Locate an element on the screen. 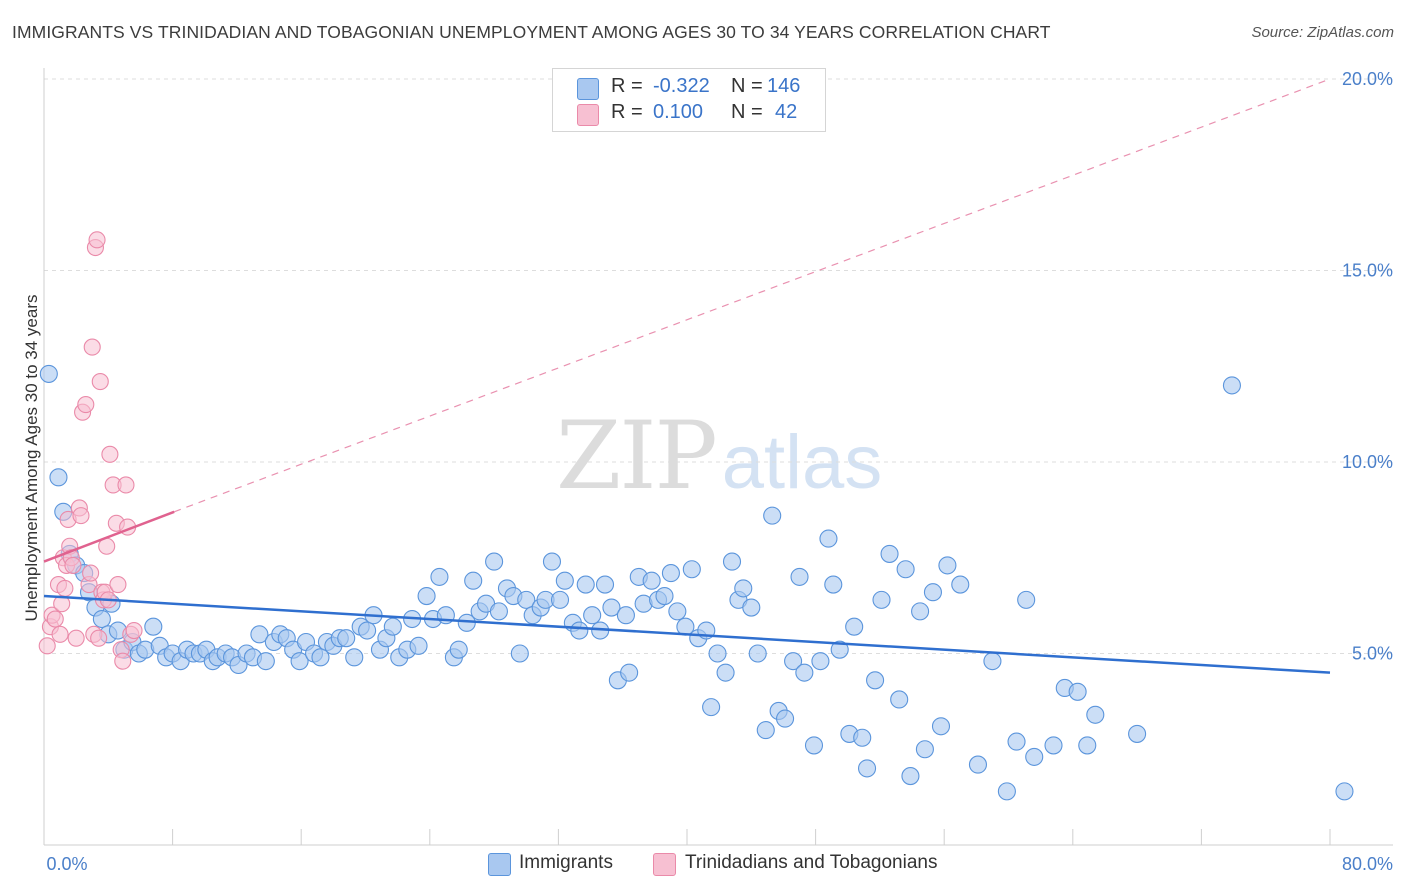 This screenshot has height=892, width=1406. trinidad-trend-line is located at coordinates (109, 536).